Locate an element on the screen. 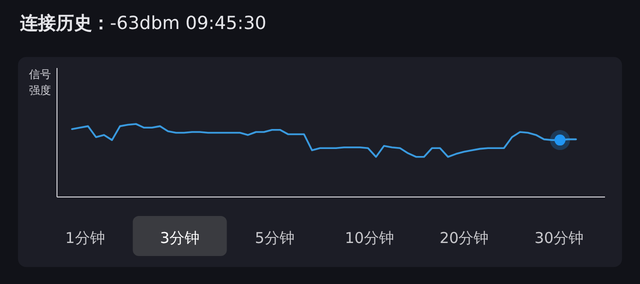 The width and height of the screenshot is (640, 284). text: 5分钟 is located at coordinates (274, 238).